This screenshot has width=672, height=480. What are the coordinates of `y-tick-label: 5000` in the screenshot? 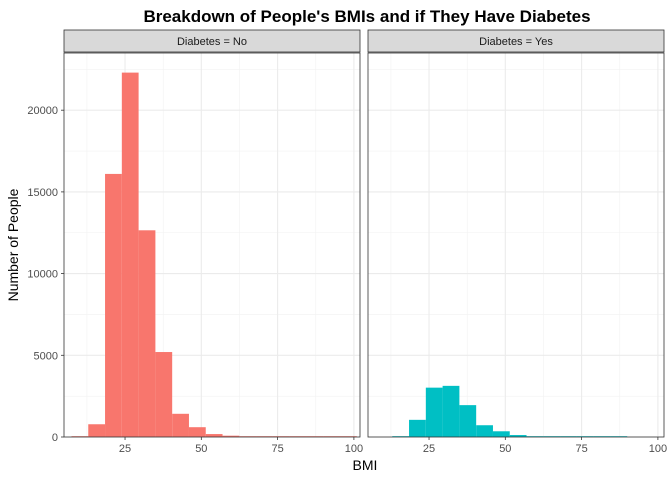 It's located at (46, 356).